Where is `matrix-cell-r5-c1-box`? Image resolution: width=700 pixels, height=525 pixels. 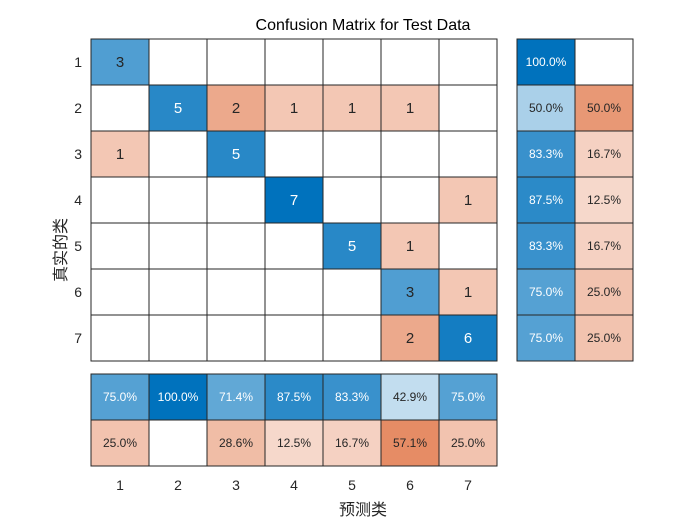
matrix-cell-r5-c1-box is located at coordinates (120, 246).